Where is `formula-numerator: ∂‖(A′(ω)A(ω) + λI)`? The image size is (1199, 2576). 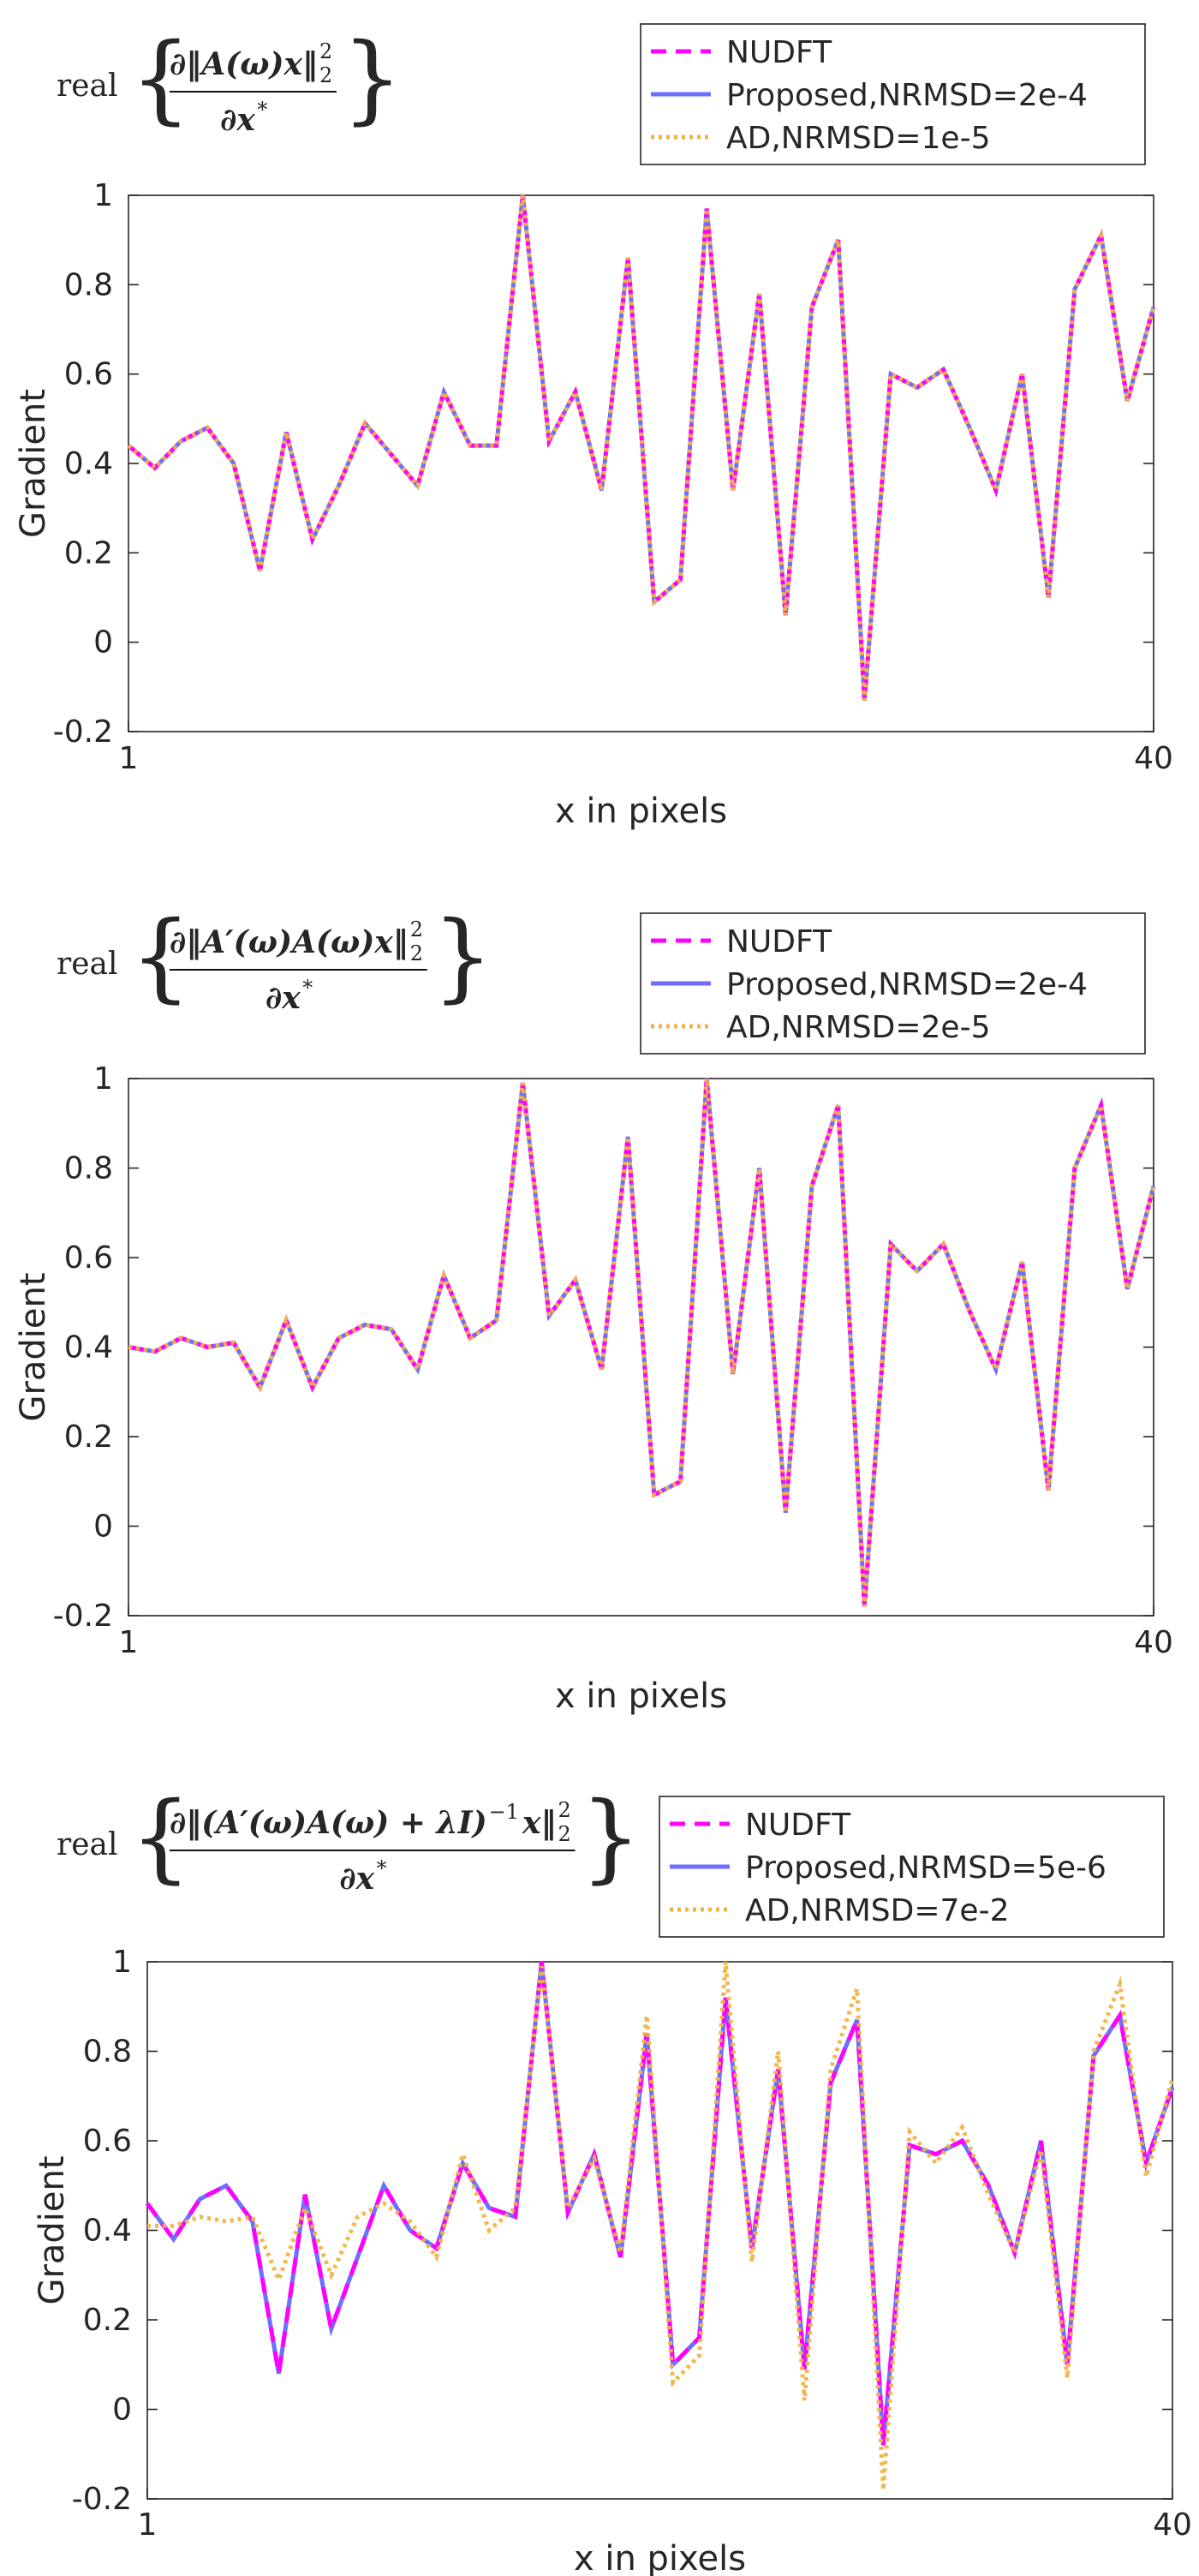
formula-numerator: ∂‖(A′(ω)A(ω) + λI) is located at coordinates (328, 1823).